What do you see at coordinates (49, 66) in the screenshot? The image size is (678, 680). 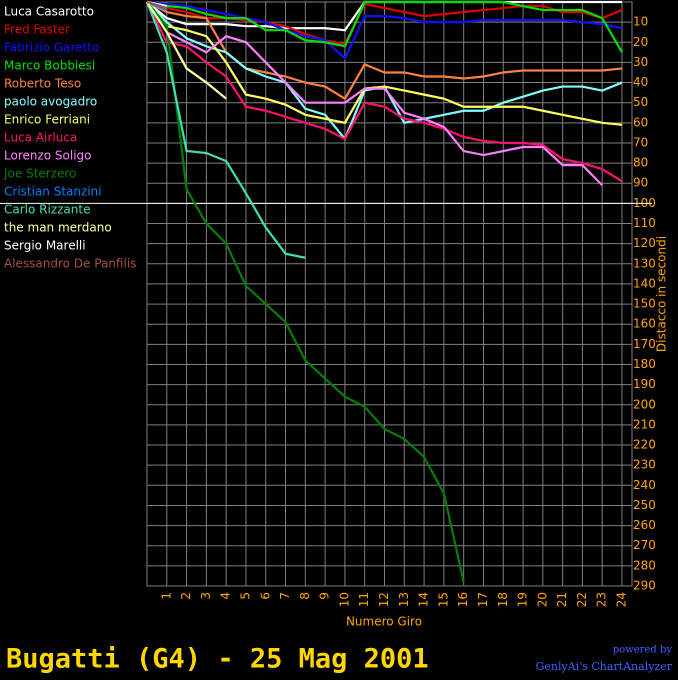 I see `legend-entry: Marco Bobbiesi` at bounding box center [49, 66].